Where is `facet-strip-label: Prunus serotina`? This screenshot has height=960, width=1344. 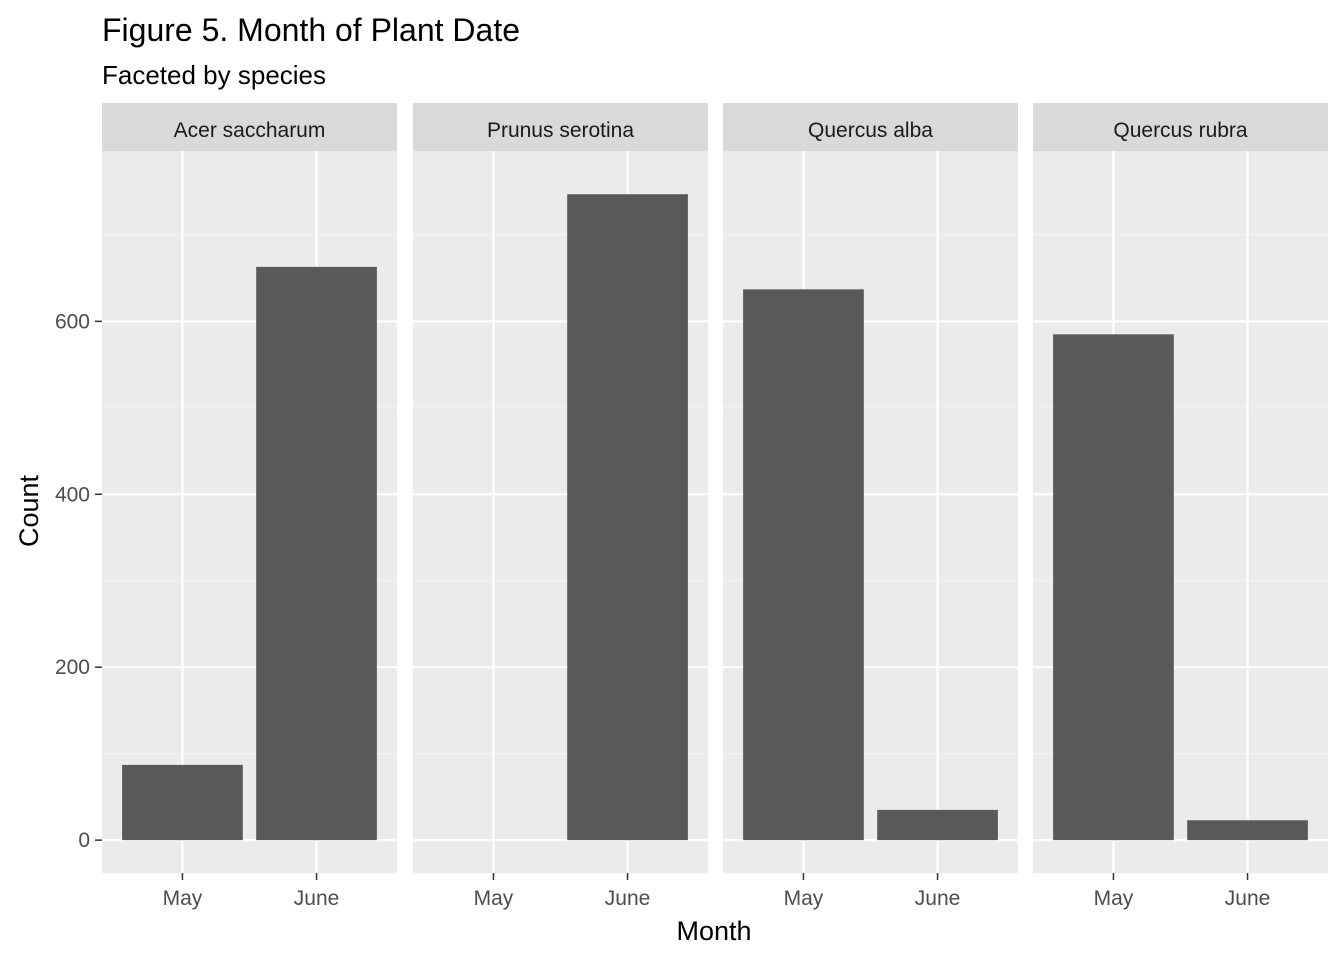
facet-strip-label: Prunus serotina is located at coordinates (560, 130).